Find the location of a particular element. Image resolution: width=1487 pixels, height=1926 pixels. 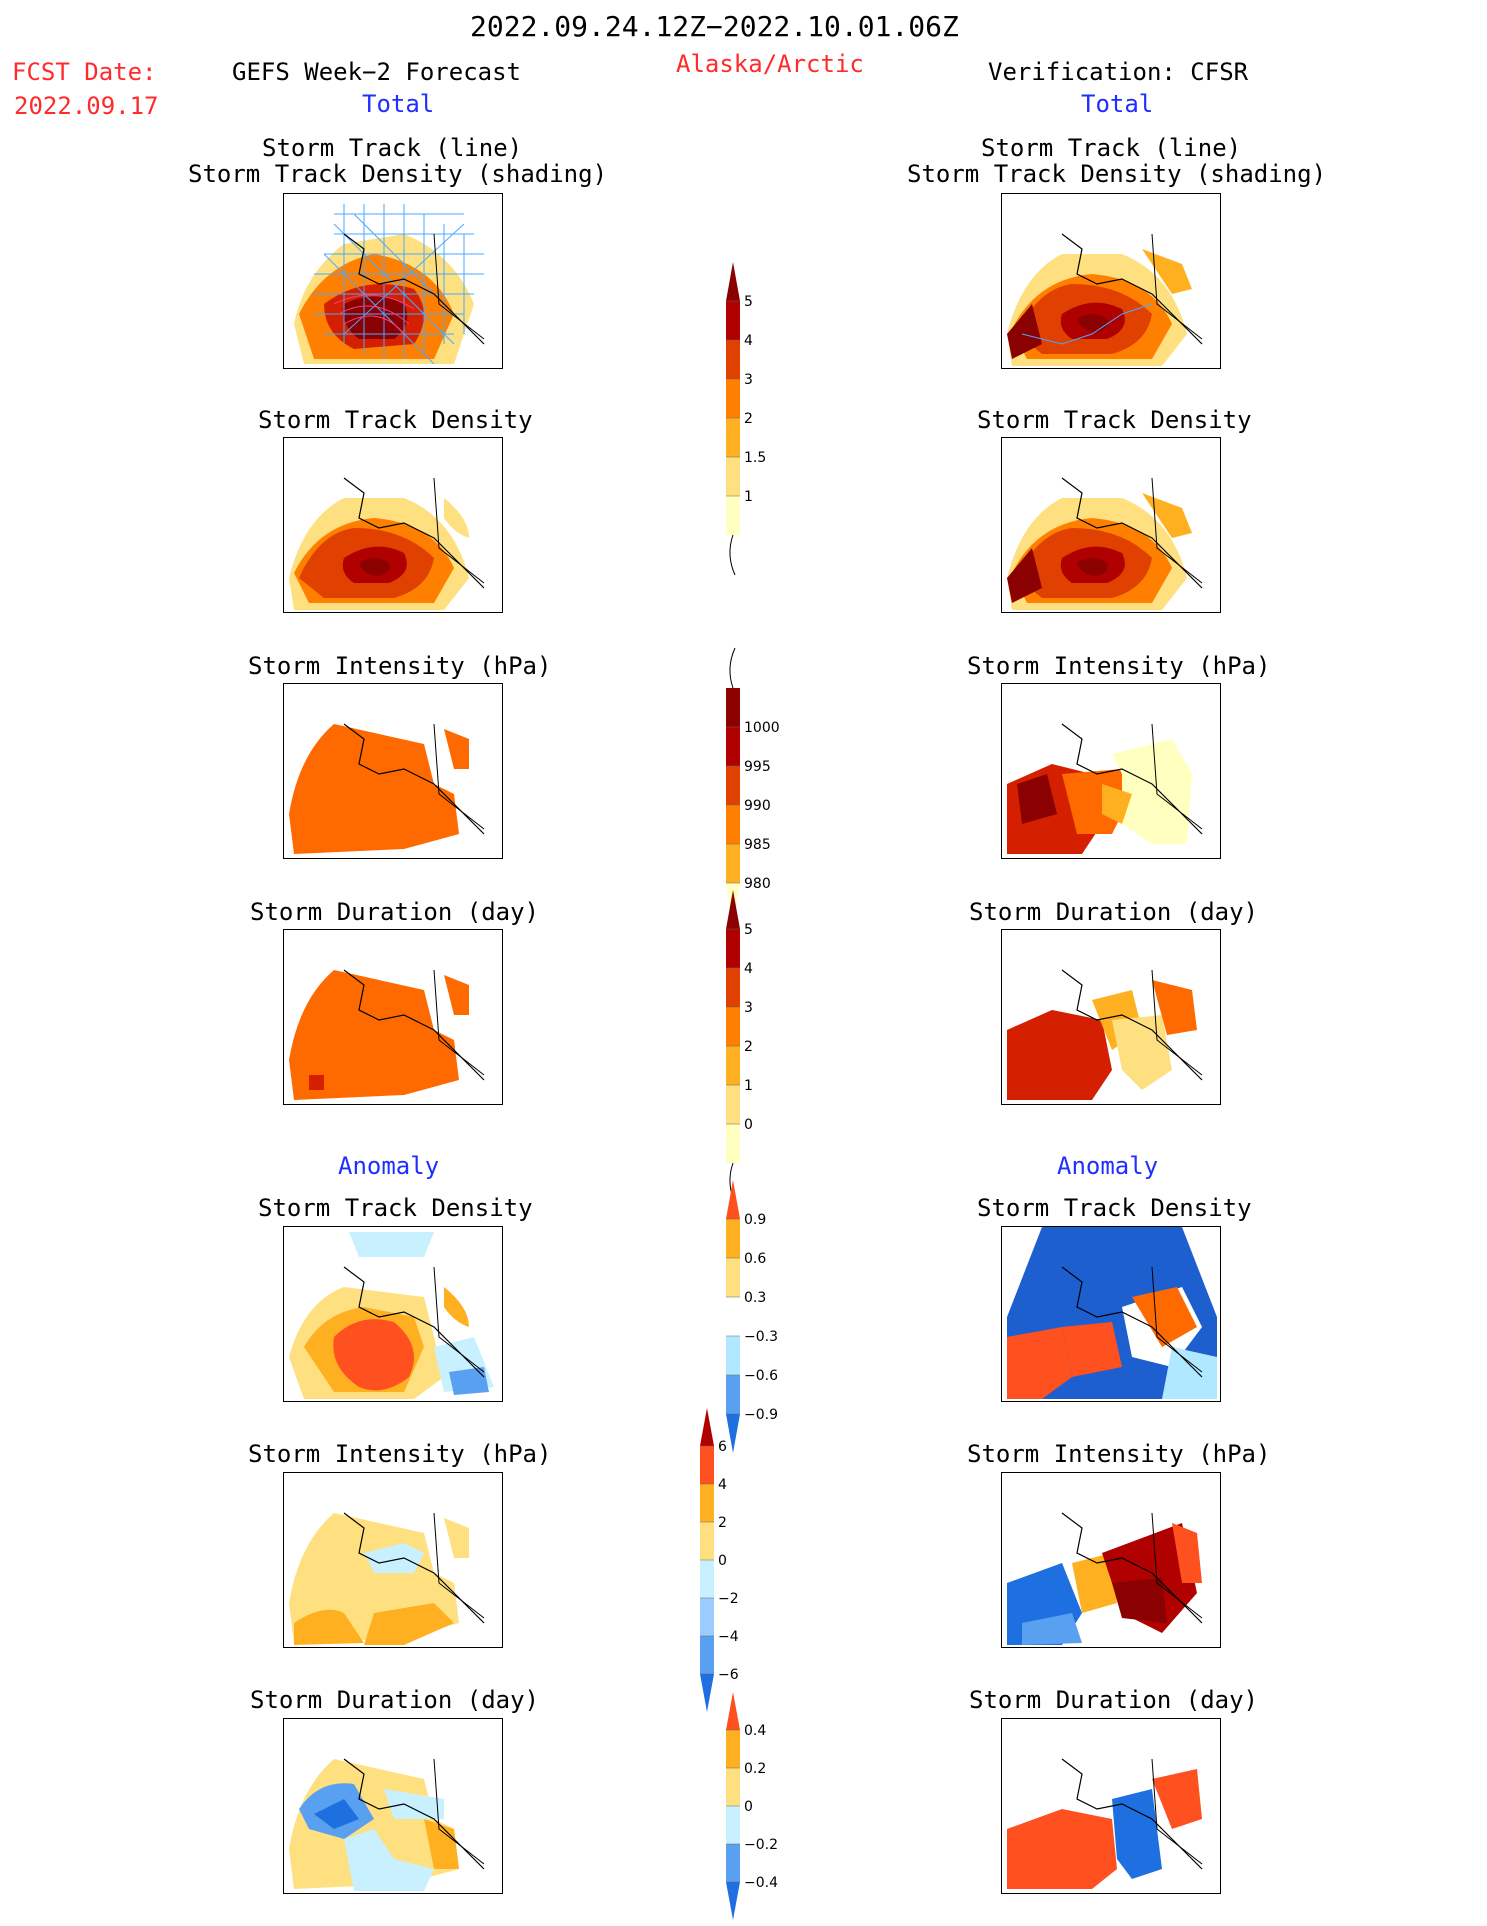

colorbar-tick-label: 1000 is located at coordinates (762, 728).